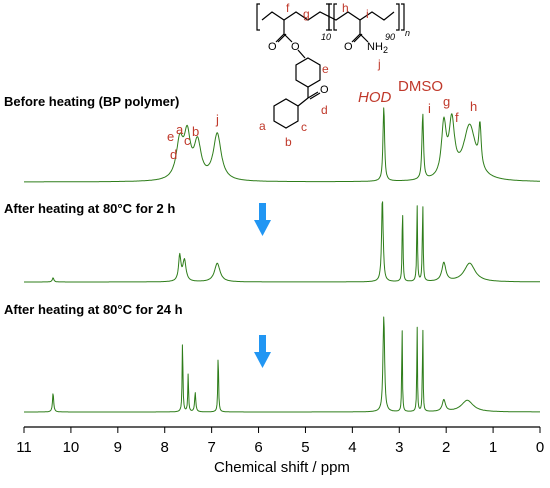  Describe the element at coordinates (258, 447) in the screenshot. I see `x-tick-label-5: 6` at that location.